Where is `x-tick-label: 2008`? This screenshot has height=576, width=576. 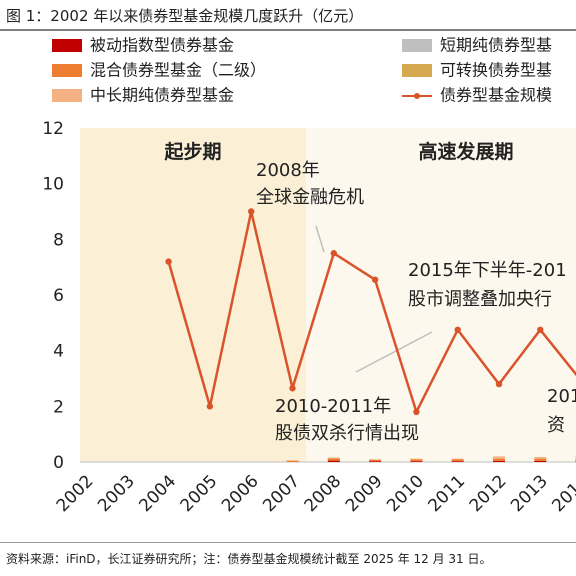 x-tick-label: 2008 is located at coordinates (323, 493).